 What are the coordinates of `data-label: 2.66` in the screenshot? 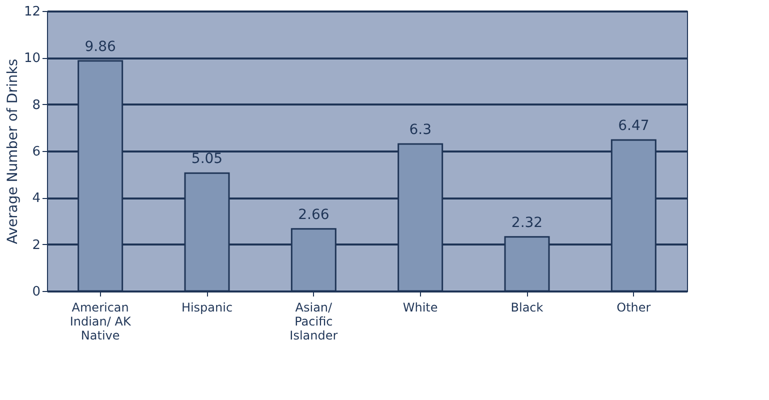 It's located at (314, 214).